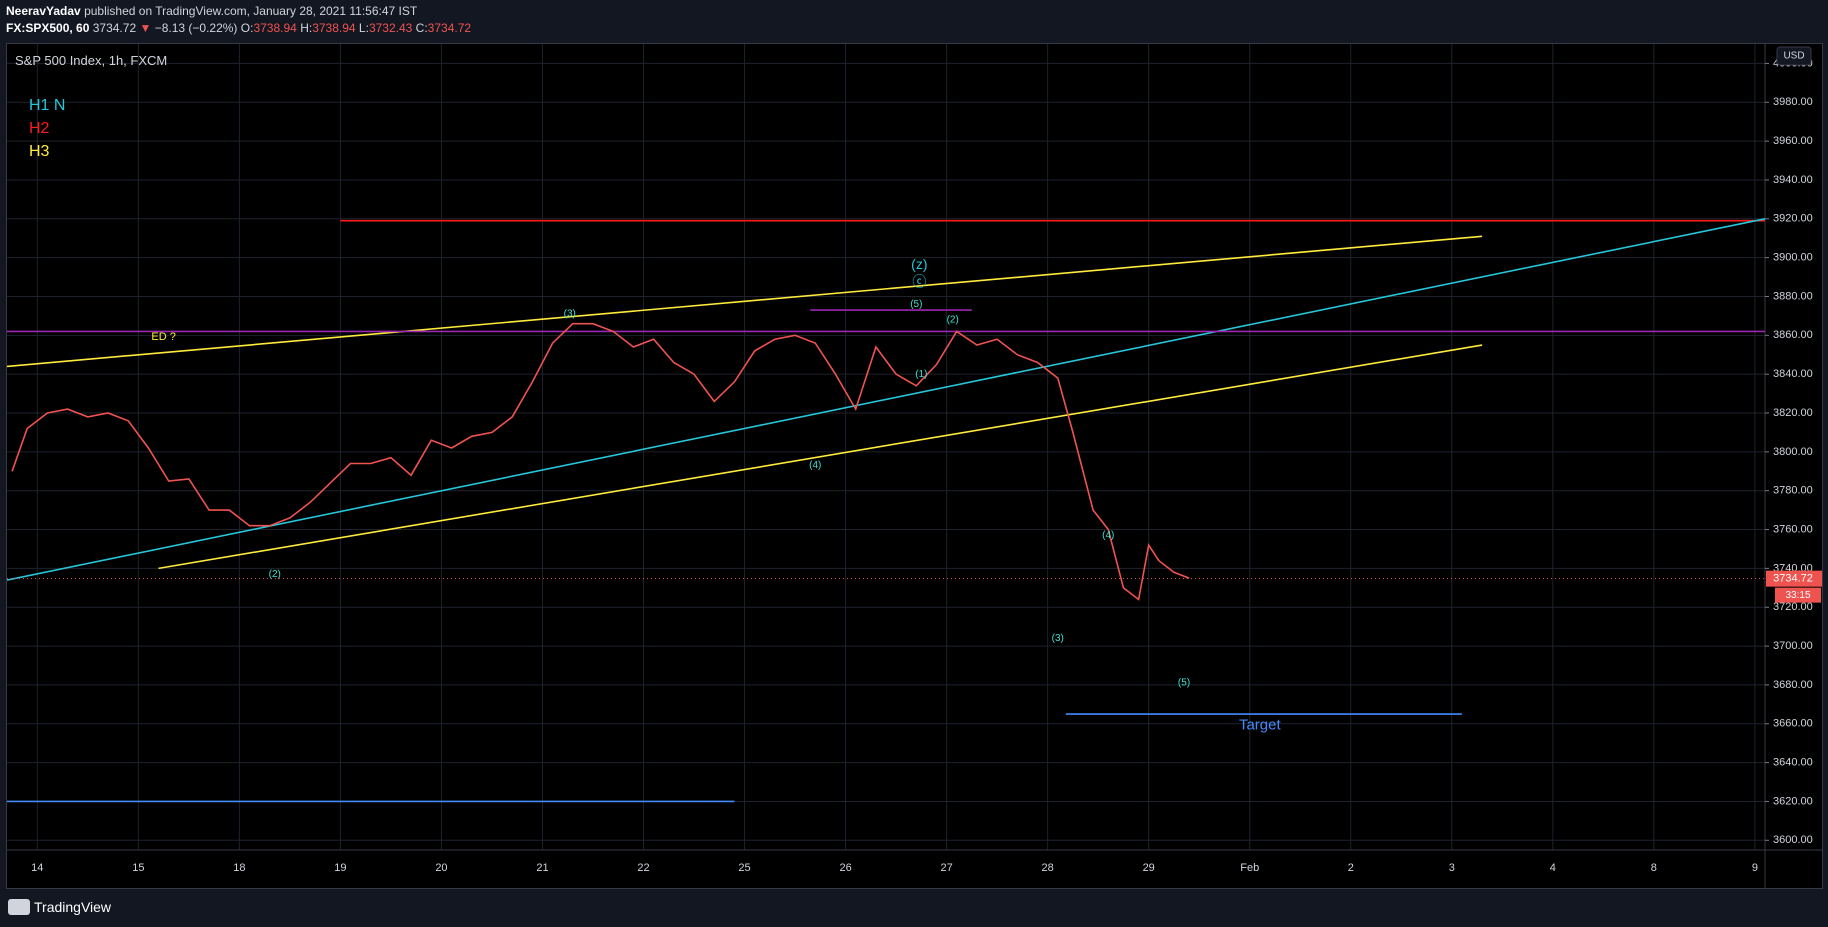 The width and height of the screenshot is (1828, 927). What do you see at coordinates (1793, 335) in the screenshot?
I see `y-tick-label: 3860.00` at bounding box center [1793, 335].